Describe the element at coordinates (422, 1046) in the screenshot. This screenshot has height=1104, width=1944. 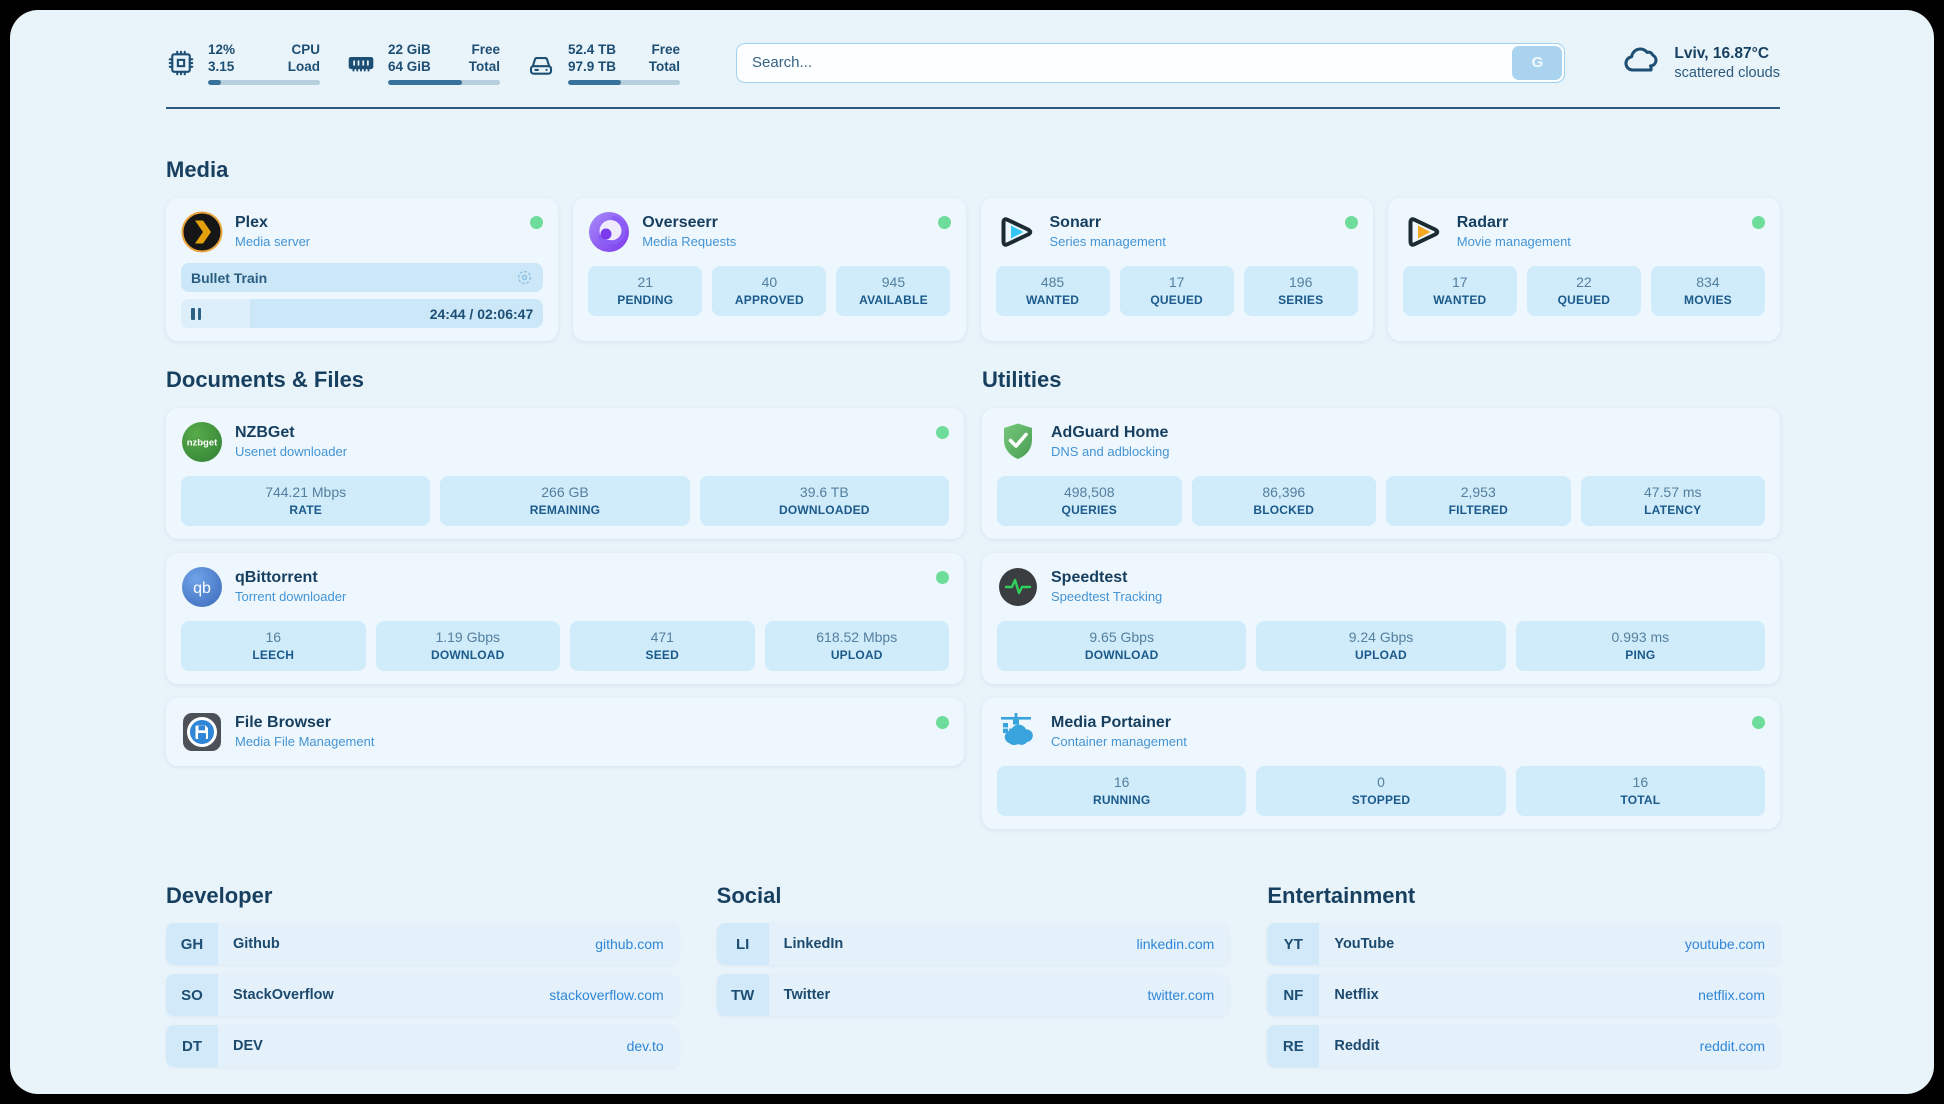
I see `bookmark-dev: DT DEV dev.to` at that location.